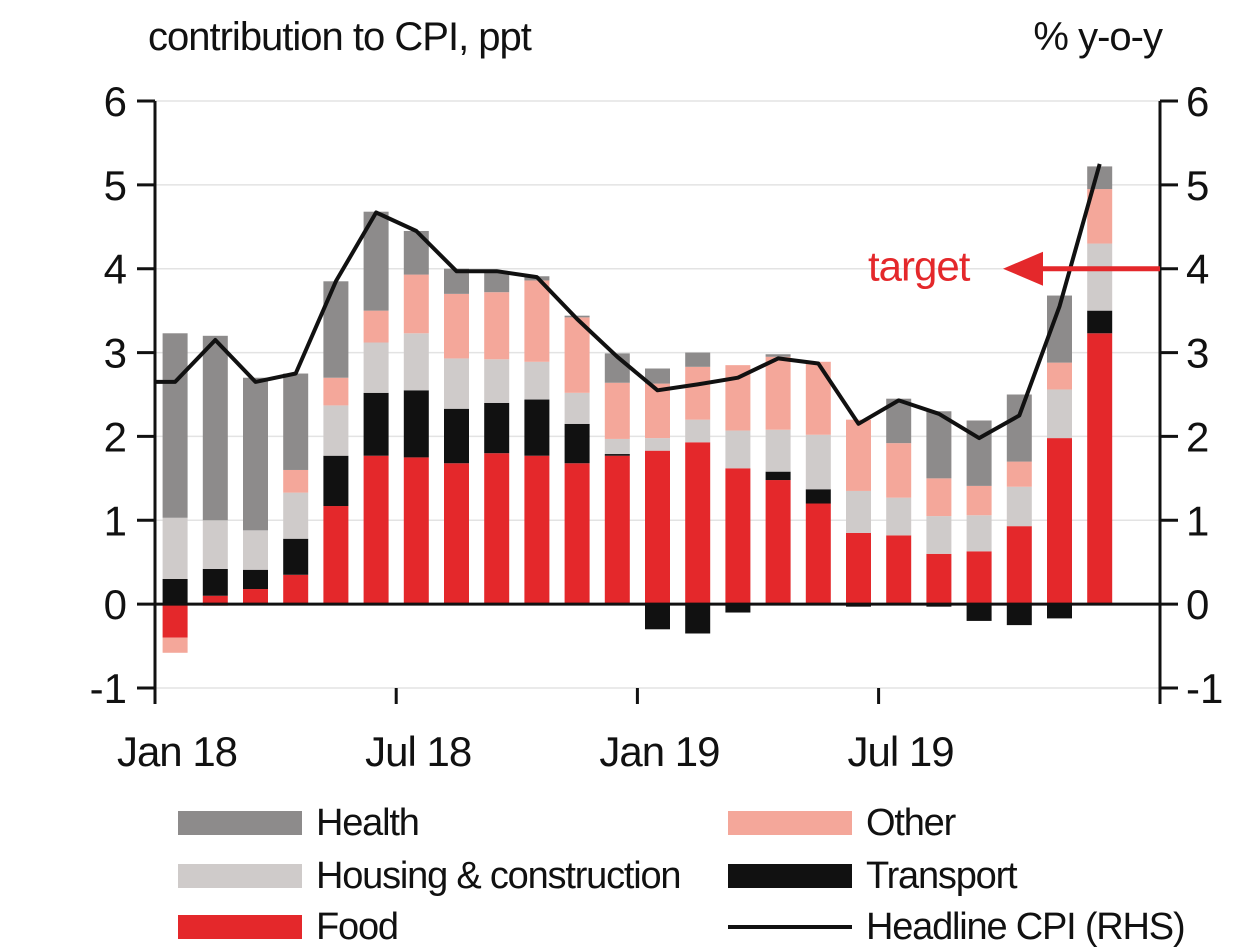 The image size is (1256, 949). Describe the element at coordinates (1197, 604) in the screenshot. I see `right-y-tick-label: 0` at that location.